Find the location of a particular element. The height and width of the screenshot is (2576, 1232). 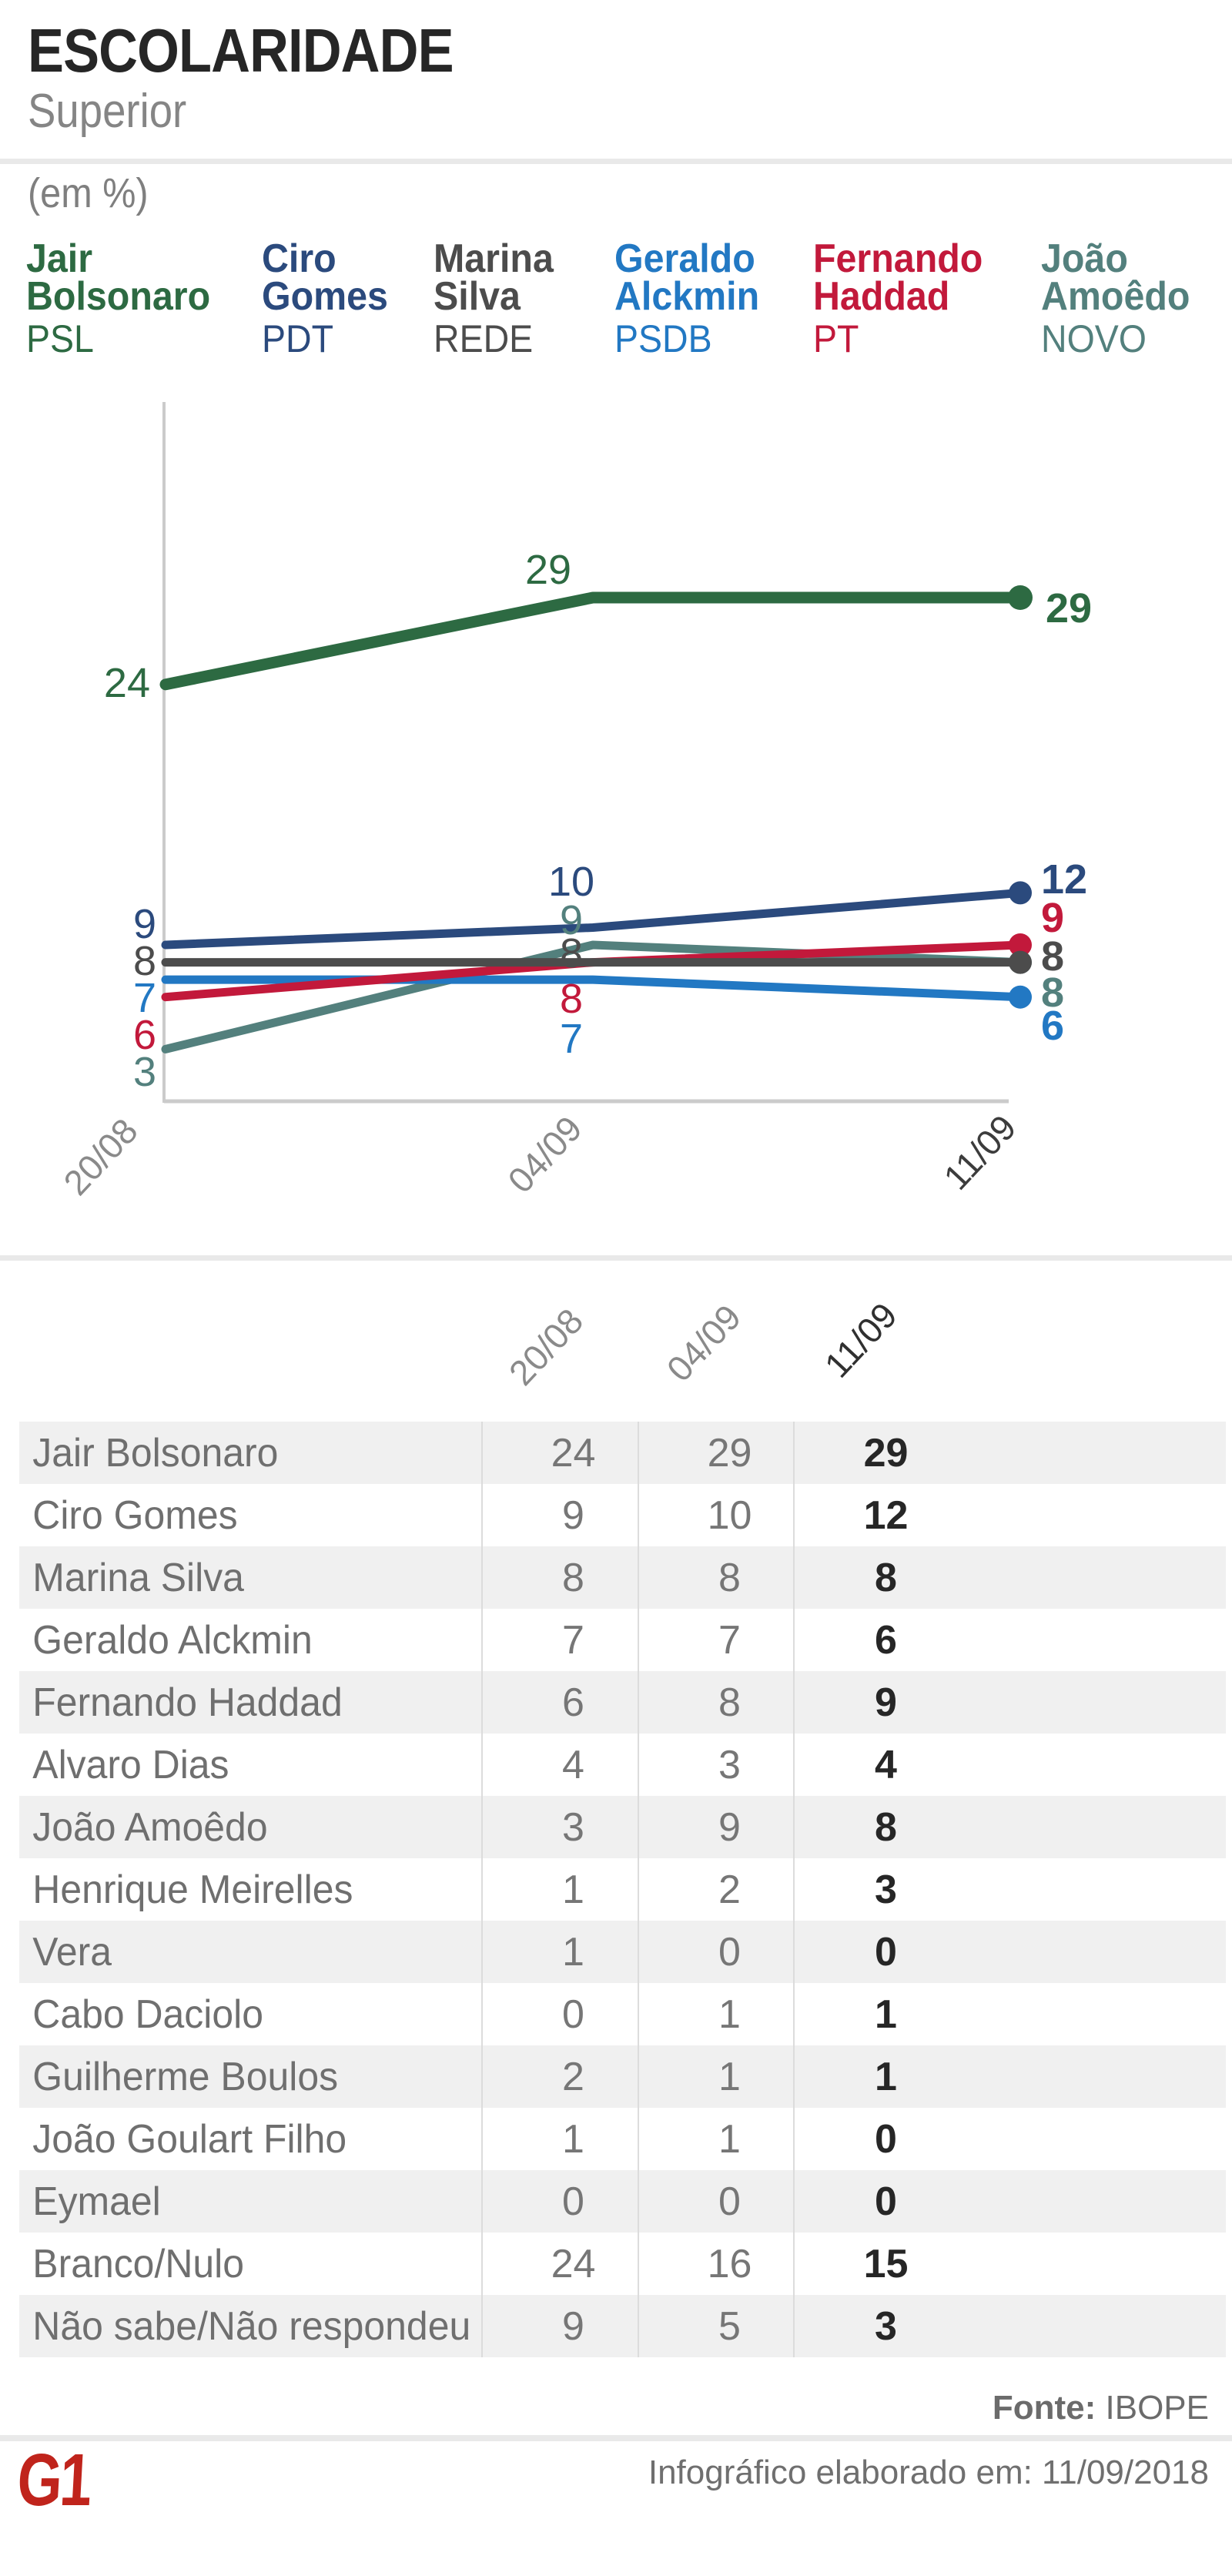

row-candidate-name: Branco/Nulo is located at coordinates (138, 2263).